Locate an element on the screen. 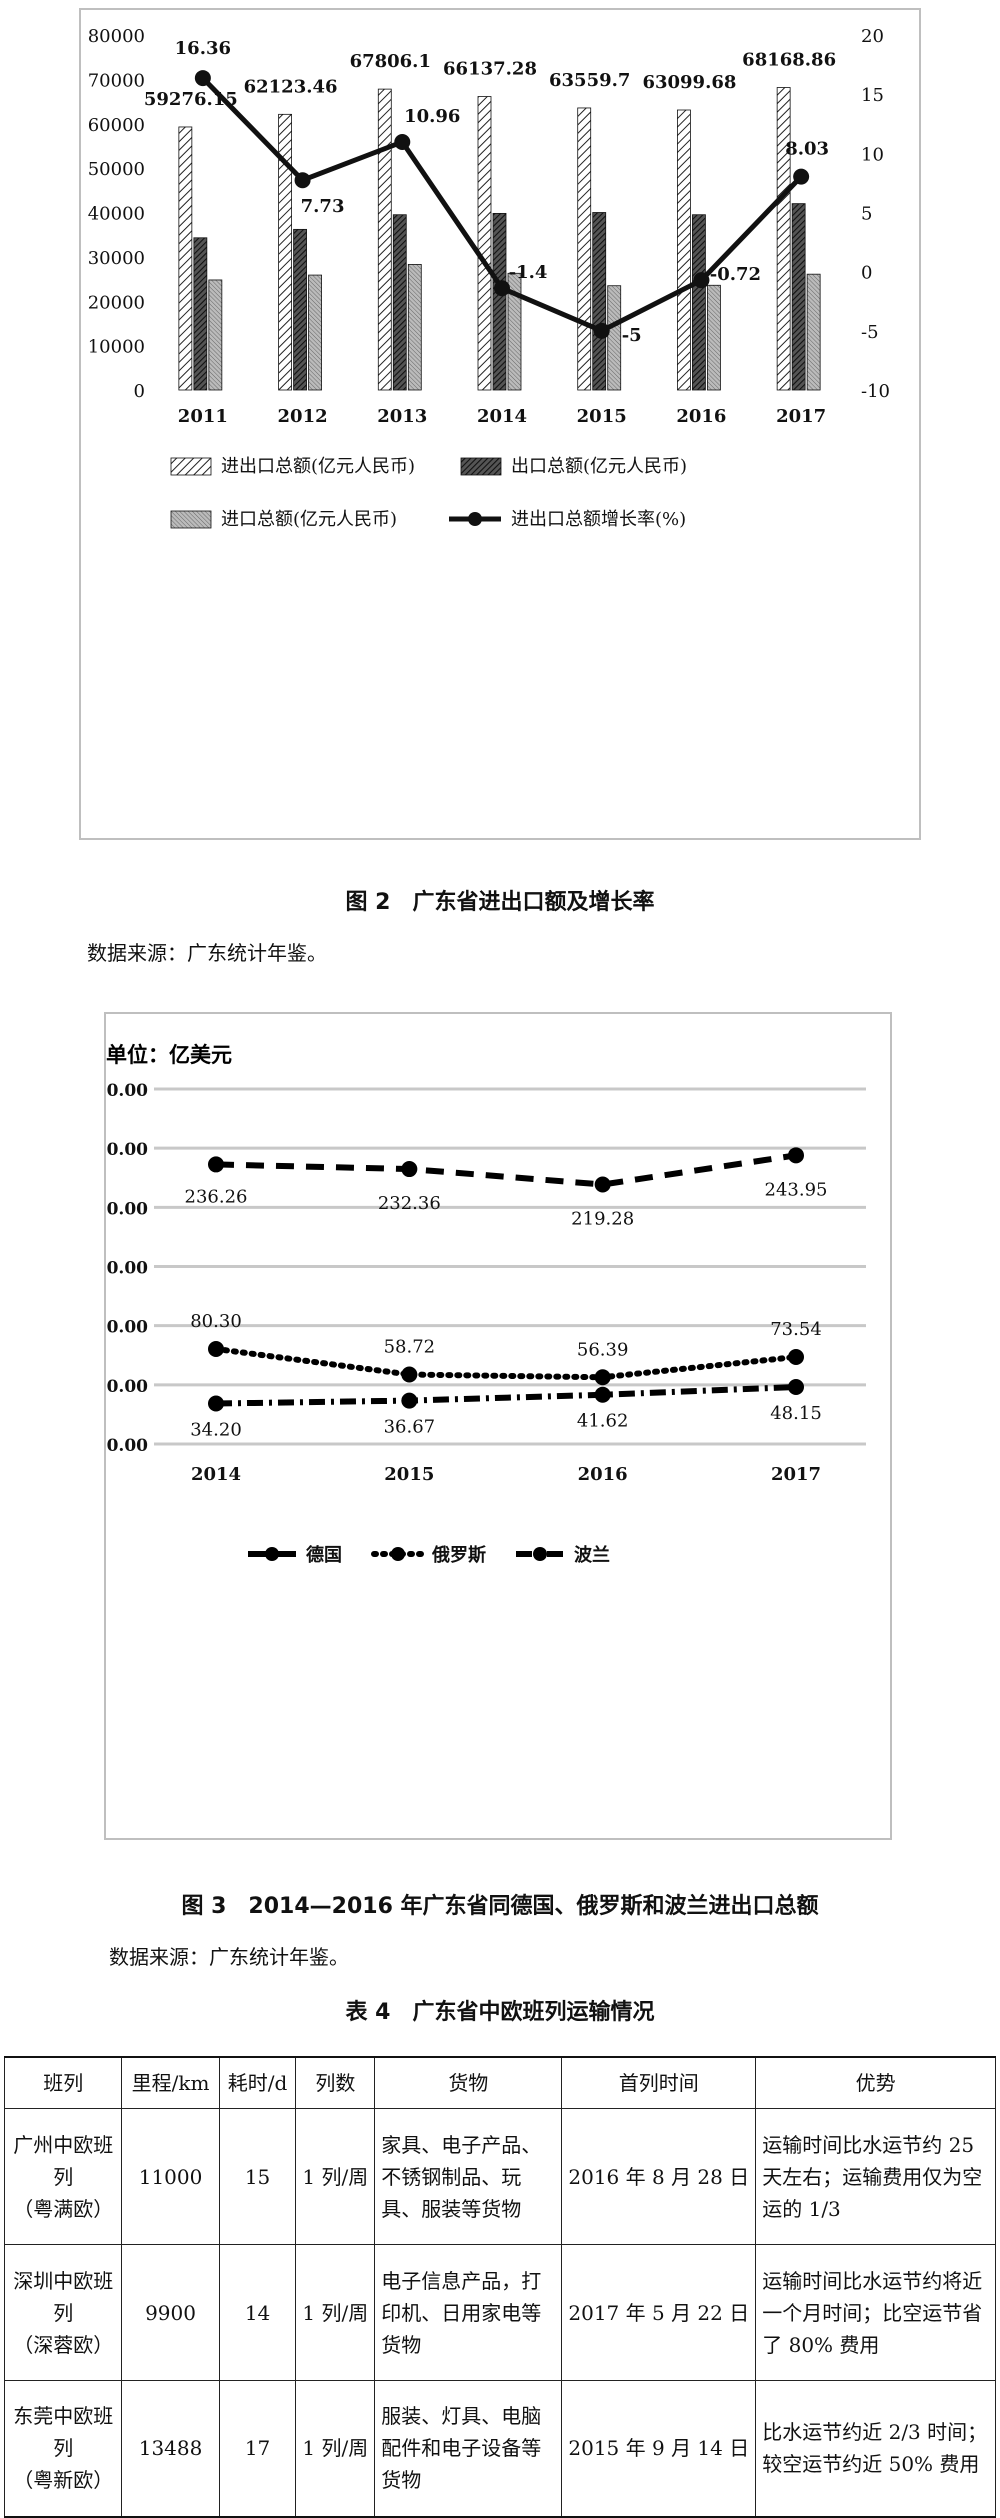  y-tick-left: 70000 is located at coordinates (116, 80).